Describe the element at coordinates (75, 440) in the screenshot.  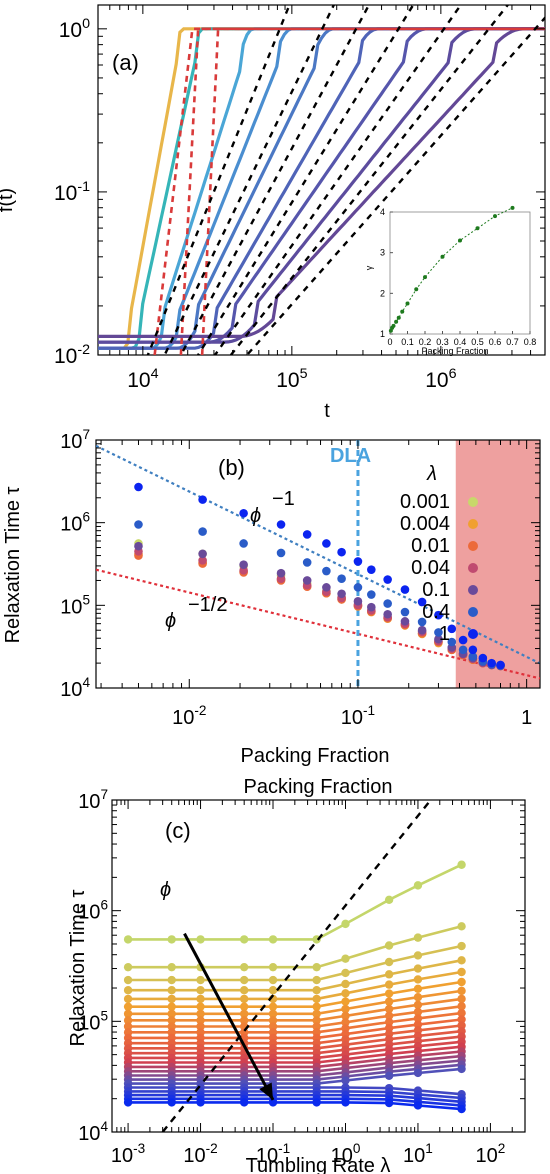
I see `y-tick-label-b: 107` at that location.